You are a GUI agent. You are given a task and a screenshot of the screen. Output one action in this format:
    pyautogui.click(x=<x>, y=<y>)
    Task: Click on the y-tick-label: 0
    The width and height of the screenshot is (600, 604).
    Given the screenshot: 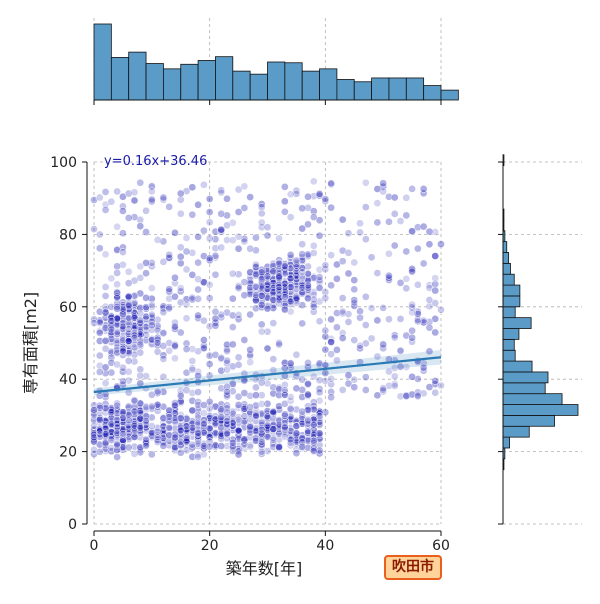 What is the action you would take?
    pyautogui.click(x=72, y=525)
    